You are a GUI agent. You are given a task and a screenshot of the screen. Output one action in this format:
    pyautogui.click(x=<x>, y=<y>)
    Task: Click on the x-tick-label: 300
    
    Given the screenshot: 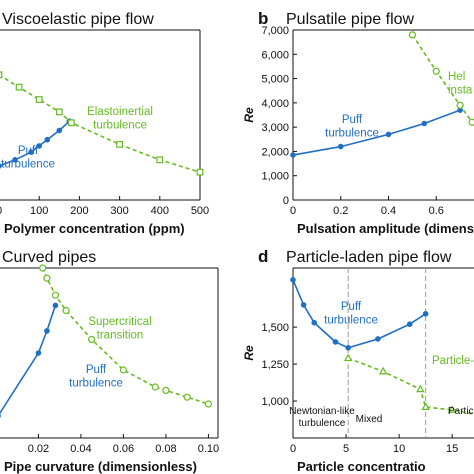 What is the action you would take?
    pyautogui.click(x=119, y=211)
    